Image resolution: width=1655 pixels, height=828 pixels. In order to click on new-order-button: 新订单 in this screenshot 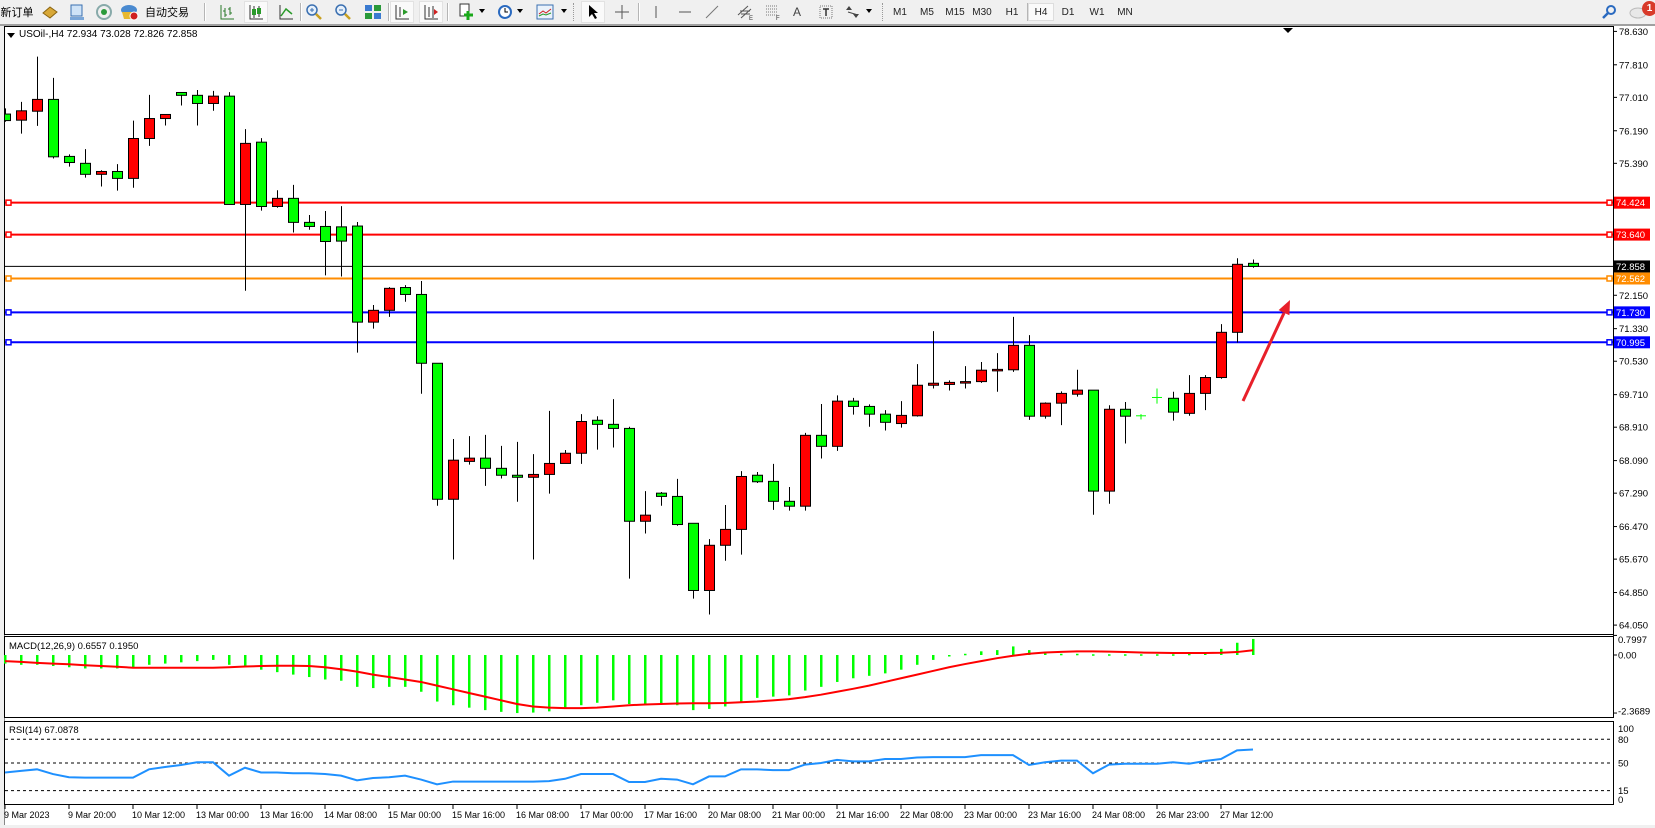, I will do `click(17, 13)`.